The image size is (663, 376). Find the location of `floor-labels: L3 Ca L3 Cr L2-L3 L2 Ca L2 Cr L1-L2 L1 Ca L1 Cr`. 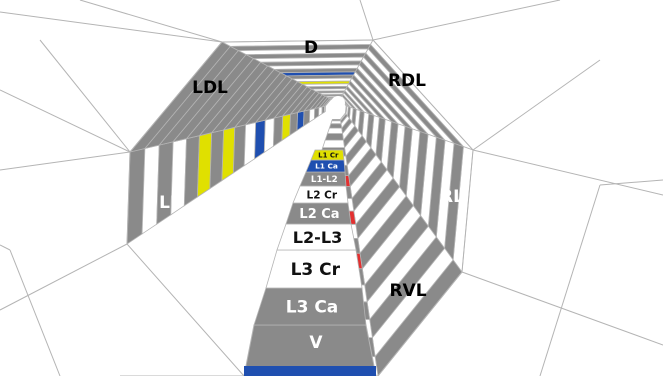

floor-labels: L3 Ca L3 Cr L2-L3 L2 Ca L2 Cr L1-L2 L1 Ca L1 Cr is located at coordinates (314, 235).